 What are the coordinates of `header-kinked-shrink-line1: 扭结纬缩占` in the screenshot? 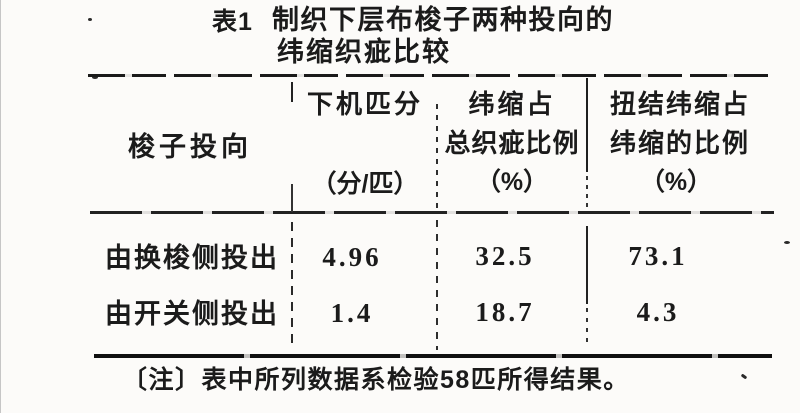 It's located at (679, 104).